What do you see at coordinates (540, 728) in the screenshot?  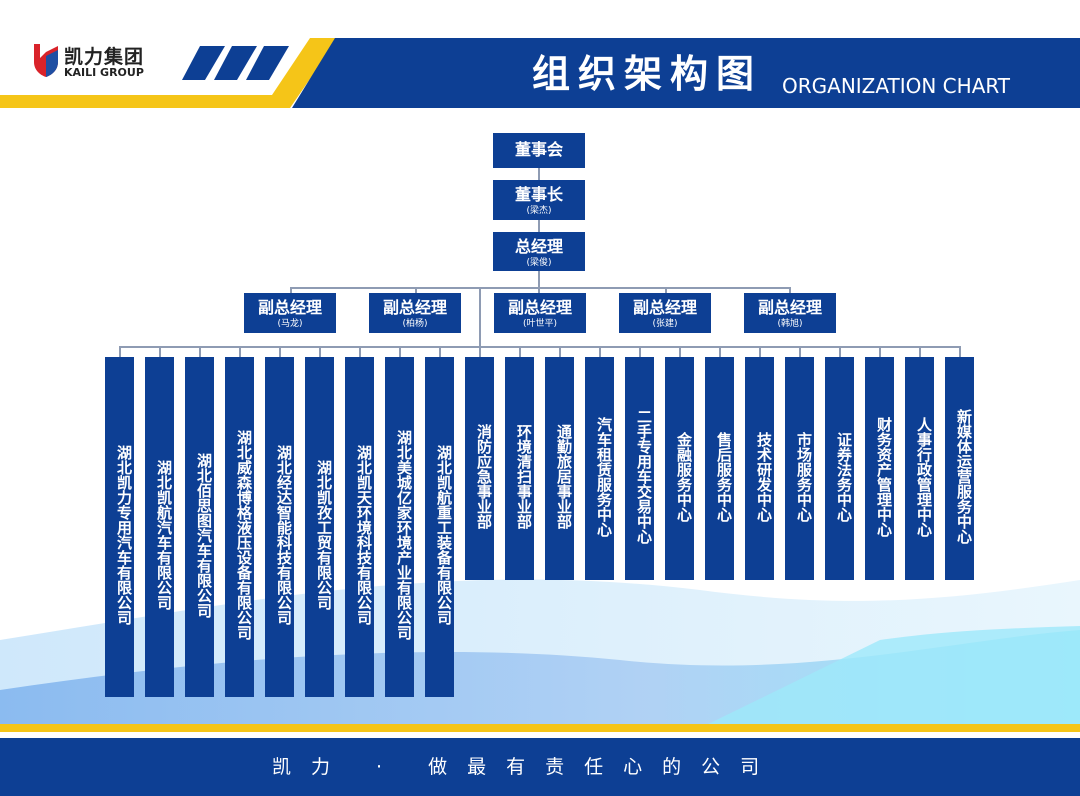 I see `footer-yellow-stripe` at bounding box center [540, 728].